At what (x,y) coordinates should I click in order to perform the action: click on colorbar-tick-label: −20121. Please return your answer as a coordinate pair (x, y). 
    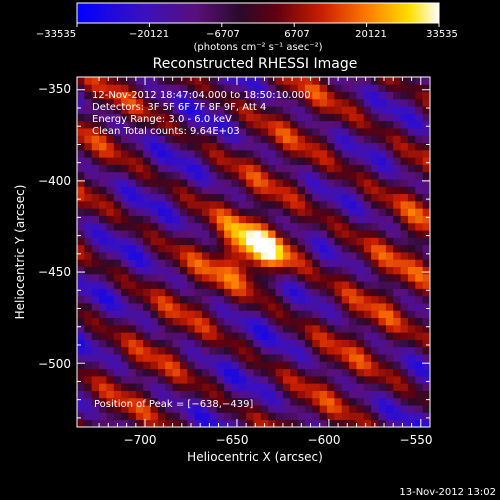
    Looking at the image, I should click on (149, 34).